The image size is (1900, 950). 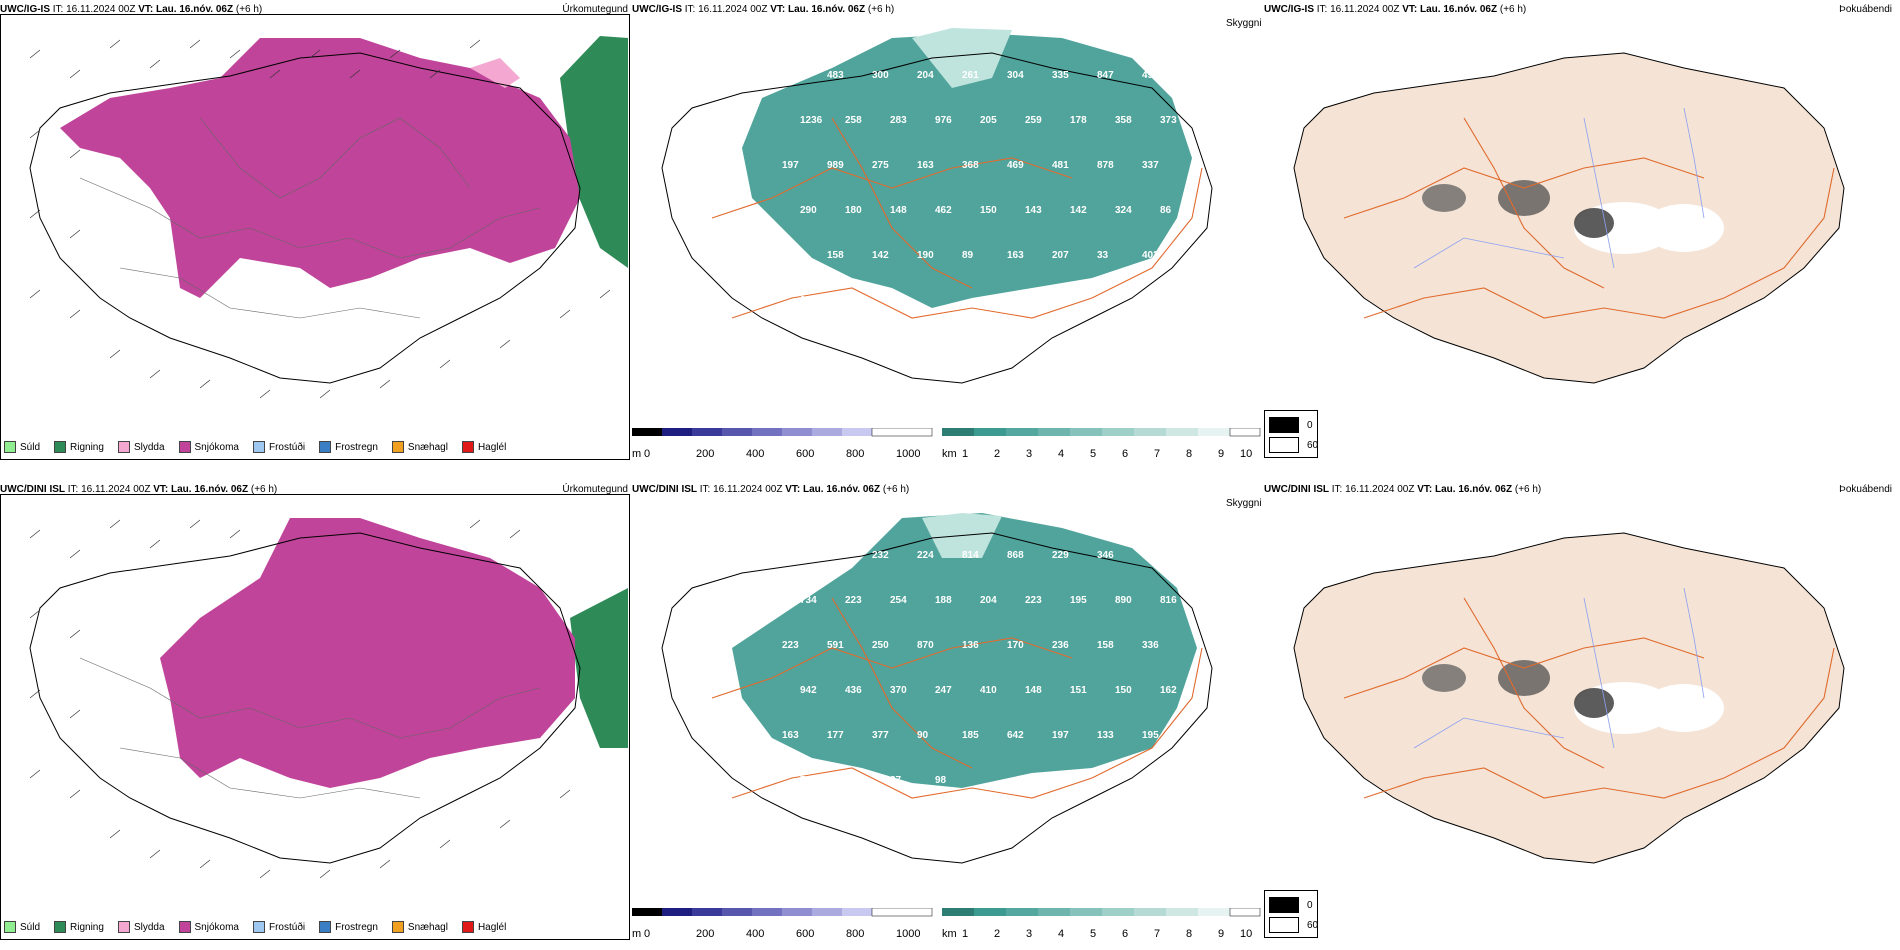 I want to click on visibility-value: 74, so click(x=806, y=780).